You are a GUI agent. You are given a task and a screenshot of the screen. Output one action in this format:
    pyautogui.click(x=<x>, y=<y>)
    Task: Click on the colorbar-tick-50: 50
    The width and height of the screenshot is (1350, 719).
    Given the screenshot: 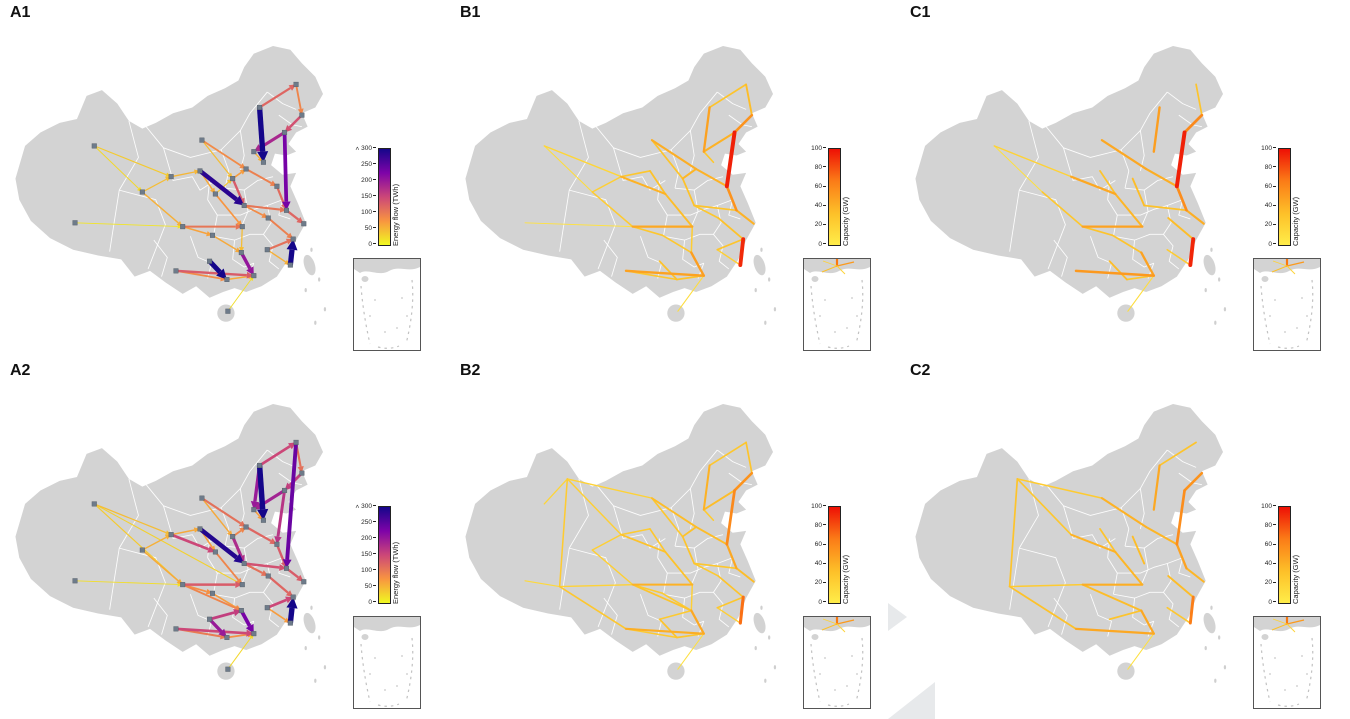 What is the action you would take?
    pyautogui.click(x=363, y=586)
    